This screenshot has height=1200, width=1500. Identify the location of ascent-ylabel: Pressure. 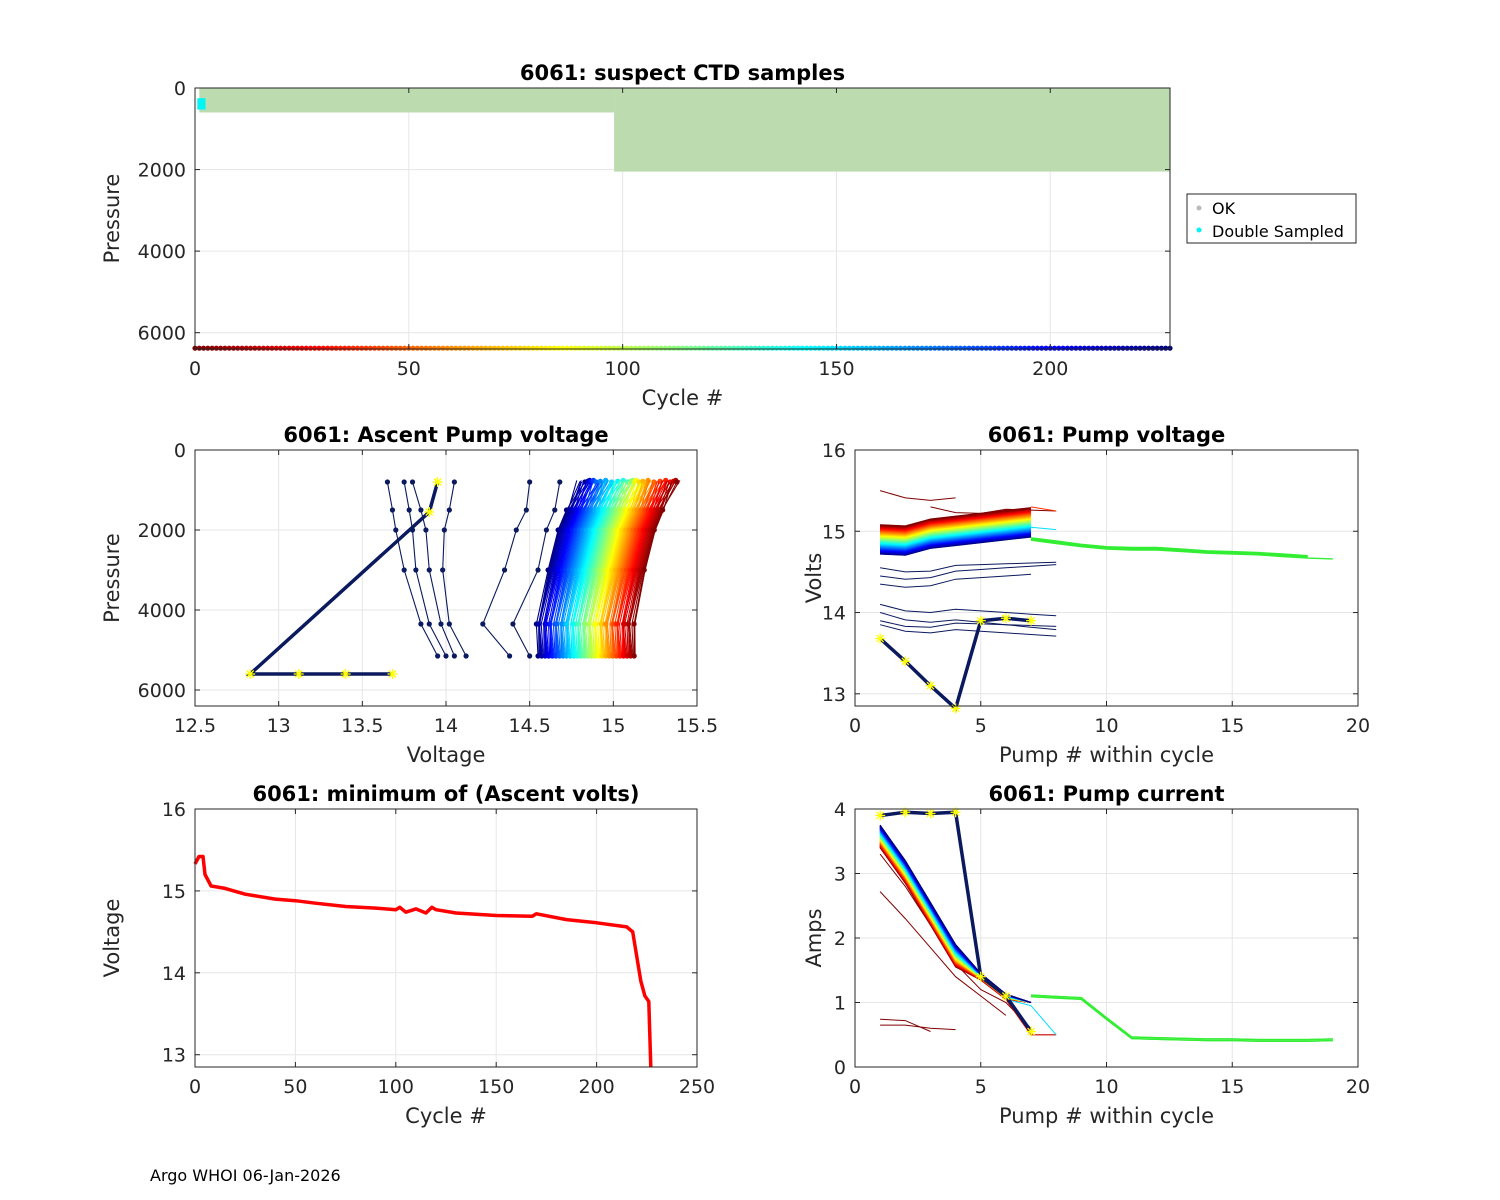
(112, 578).